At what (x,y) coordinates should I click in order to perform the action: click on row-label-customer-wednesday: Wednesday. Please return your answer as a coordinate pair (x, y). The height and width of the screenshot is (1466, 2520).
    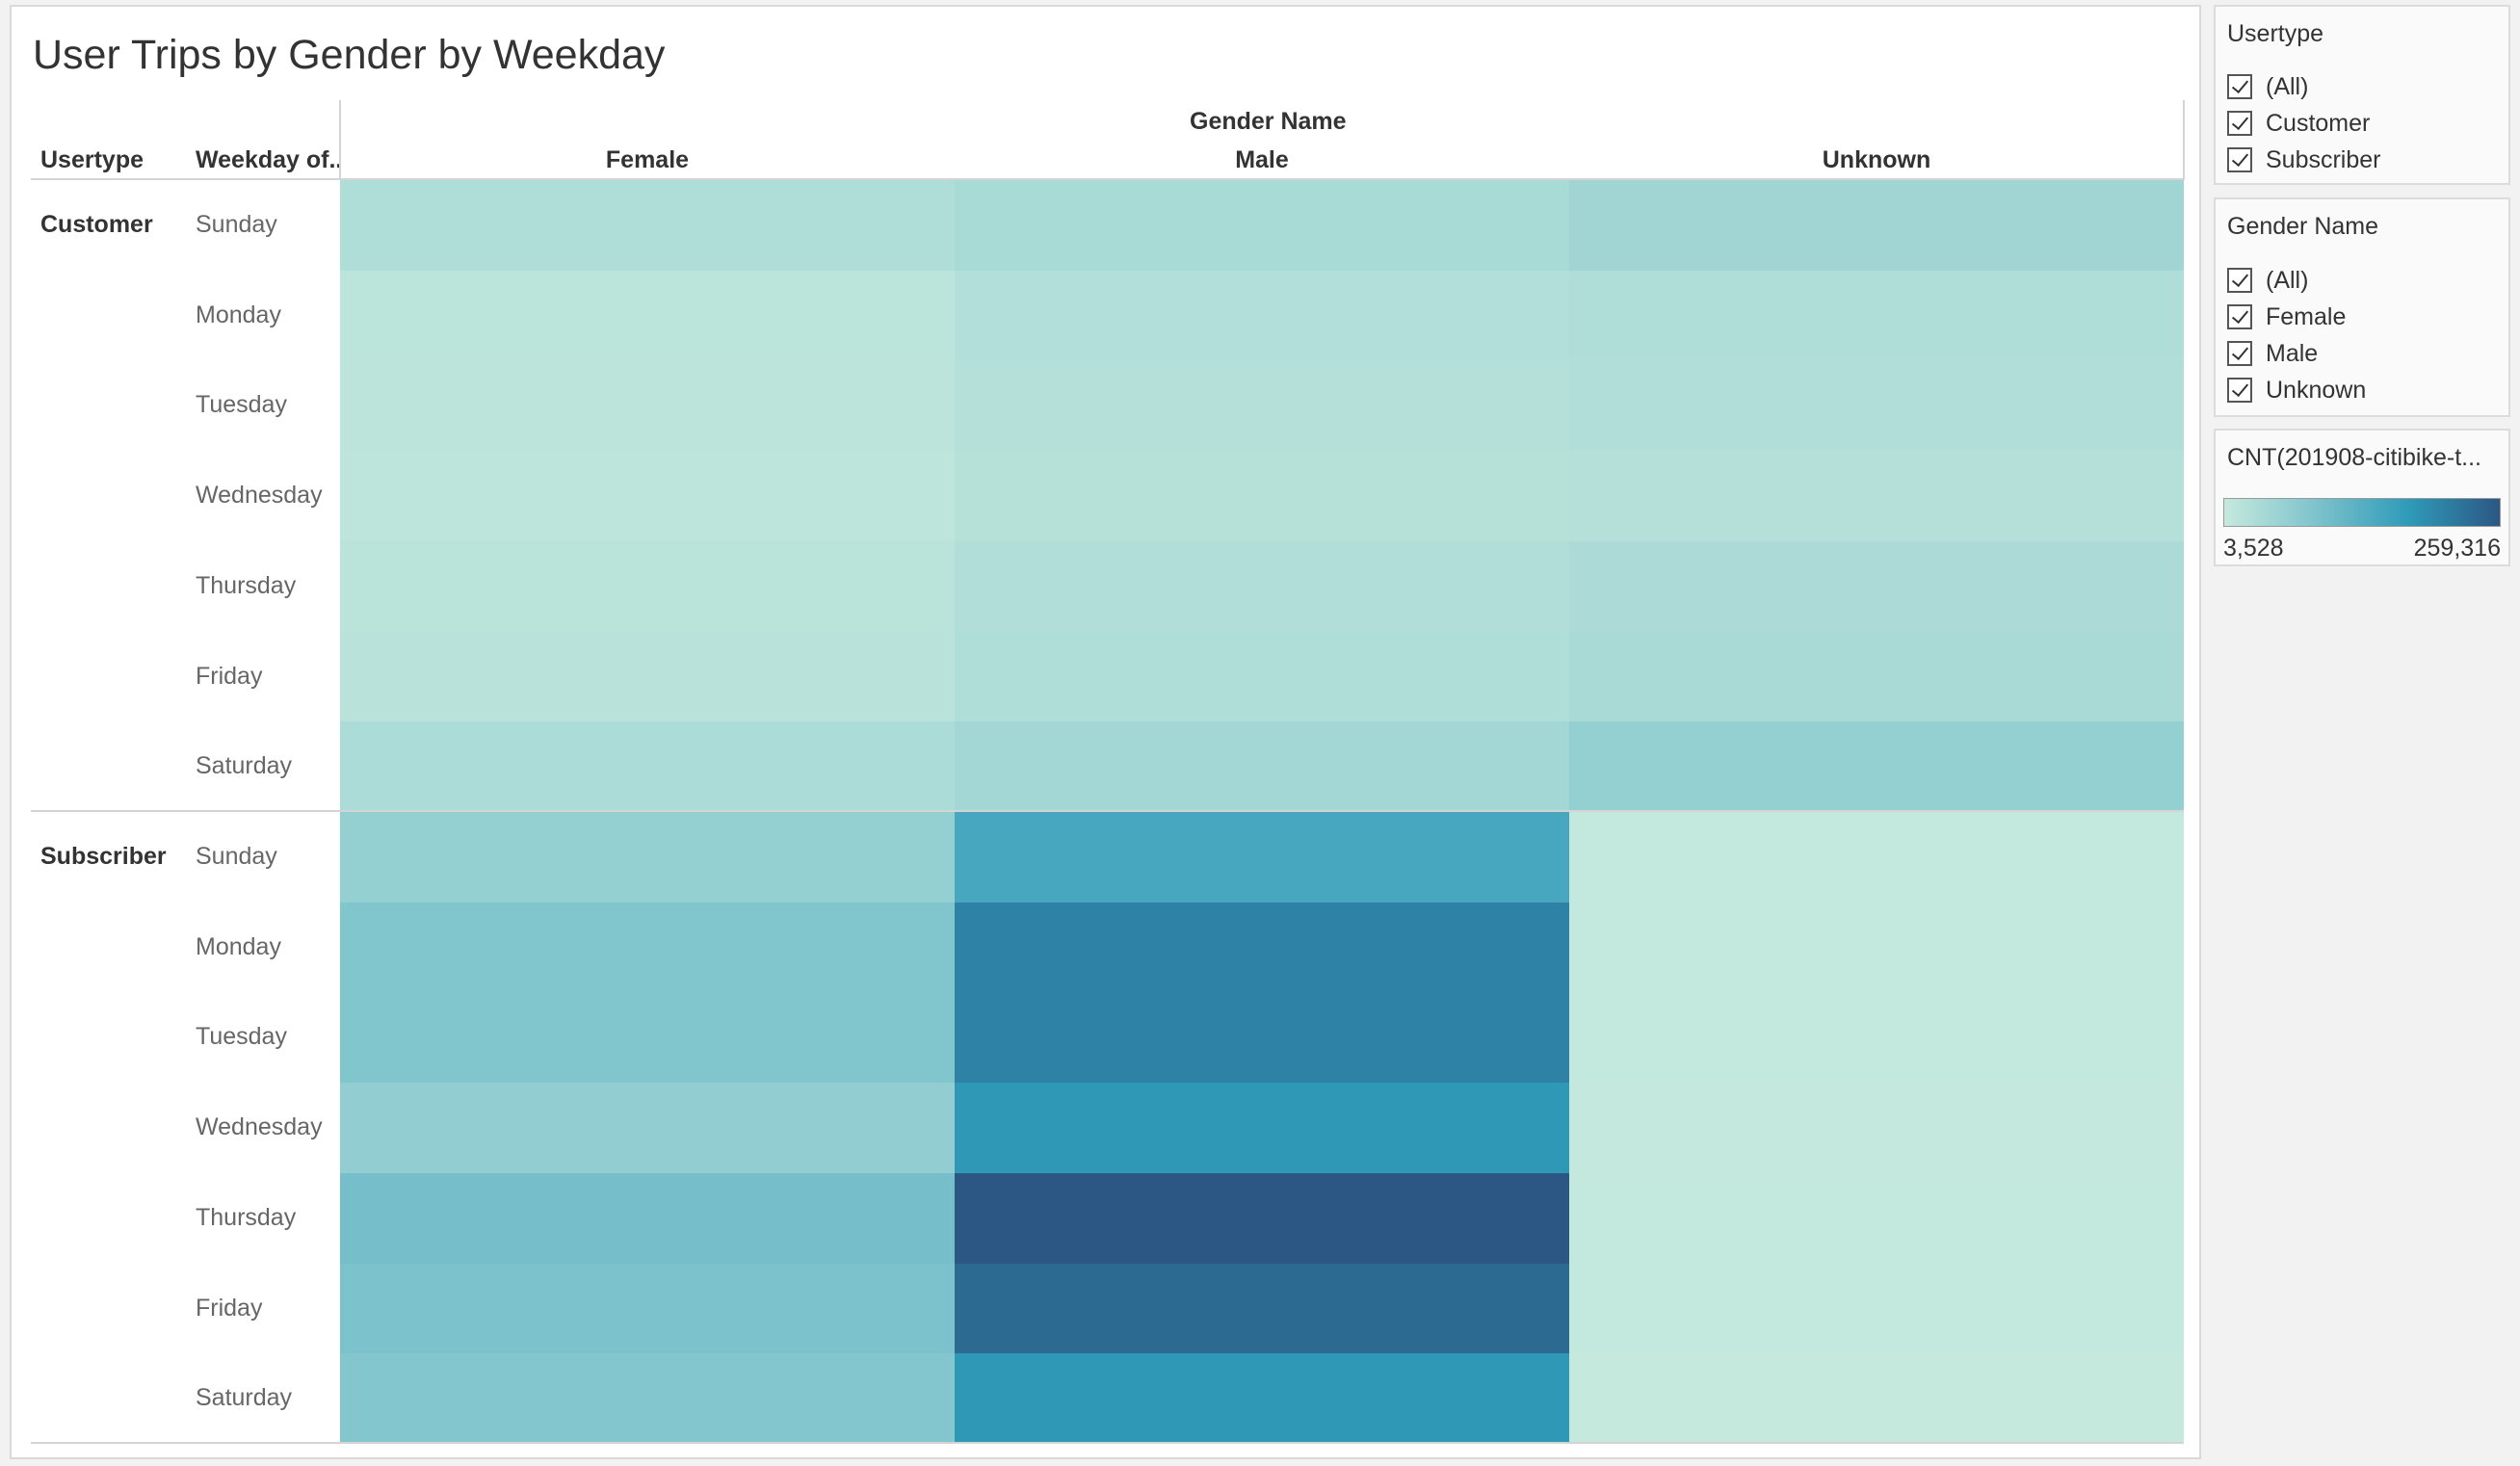
    Looking at the image, I should click on (259, 496).